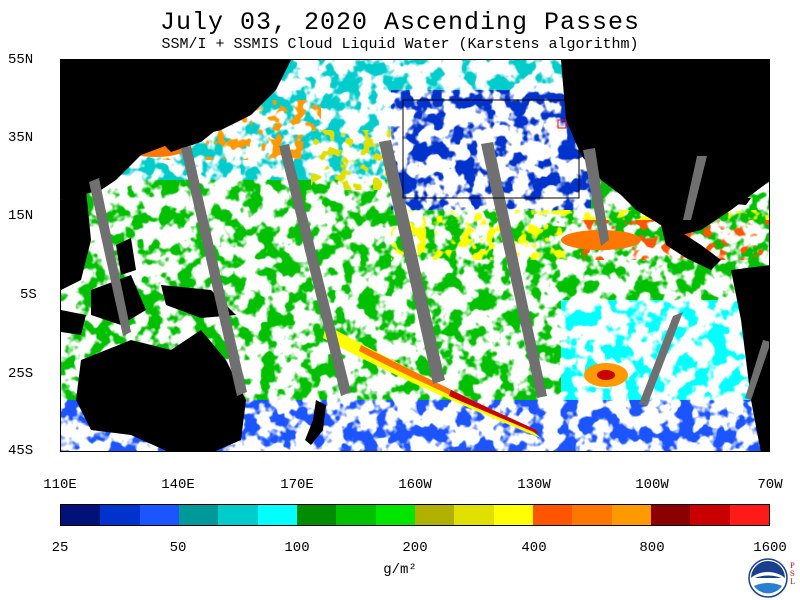 The image size is (800, 600). What do you see at coordinates (792, 574) in the screenshot?
I see `logo-side-text: P S L` at bounding box center [792, 574].